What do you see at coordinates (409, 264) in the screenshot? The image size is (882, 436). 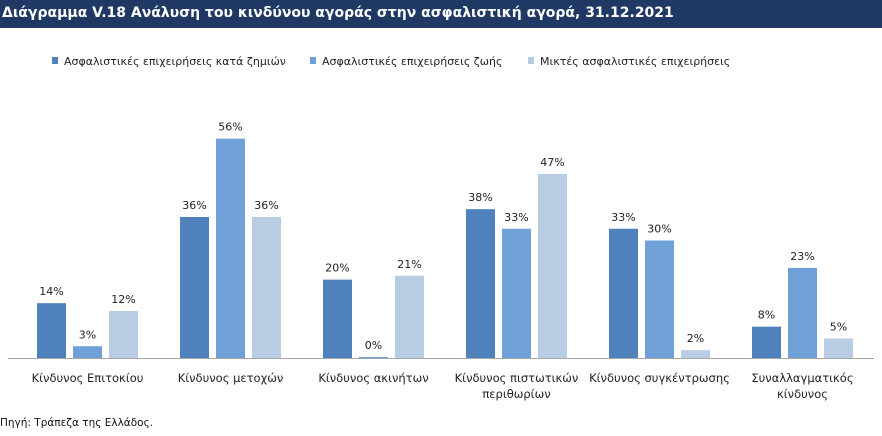 I see `data-label: 21%` at bounding box center [409, 264].